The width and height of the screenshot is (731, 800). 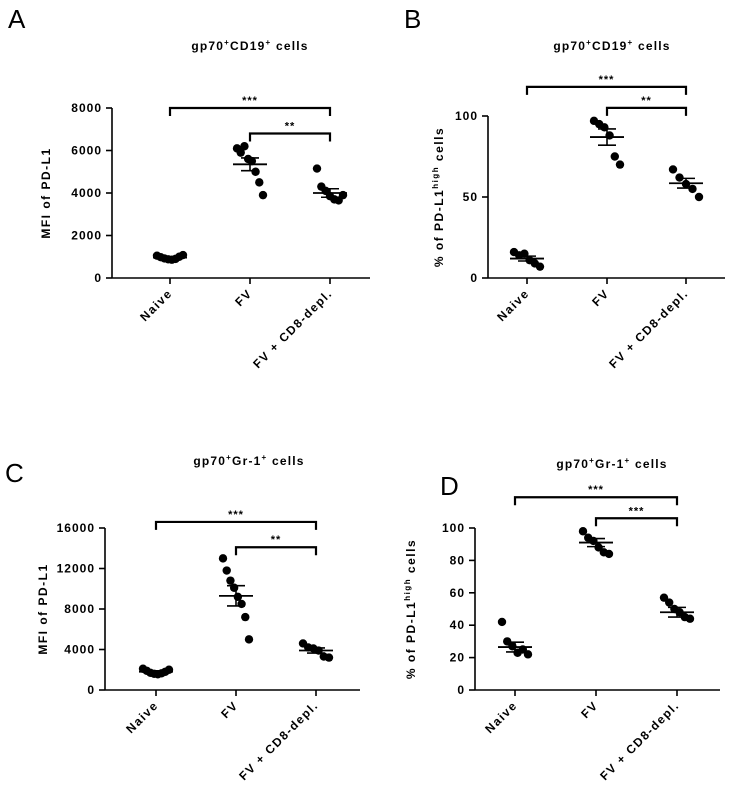 What do you see at coordinates (449, 486) in the screenshot?
I see `panel-letter: D` at bounding box center [449, 486].